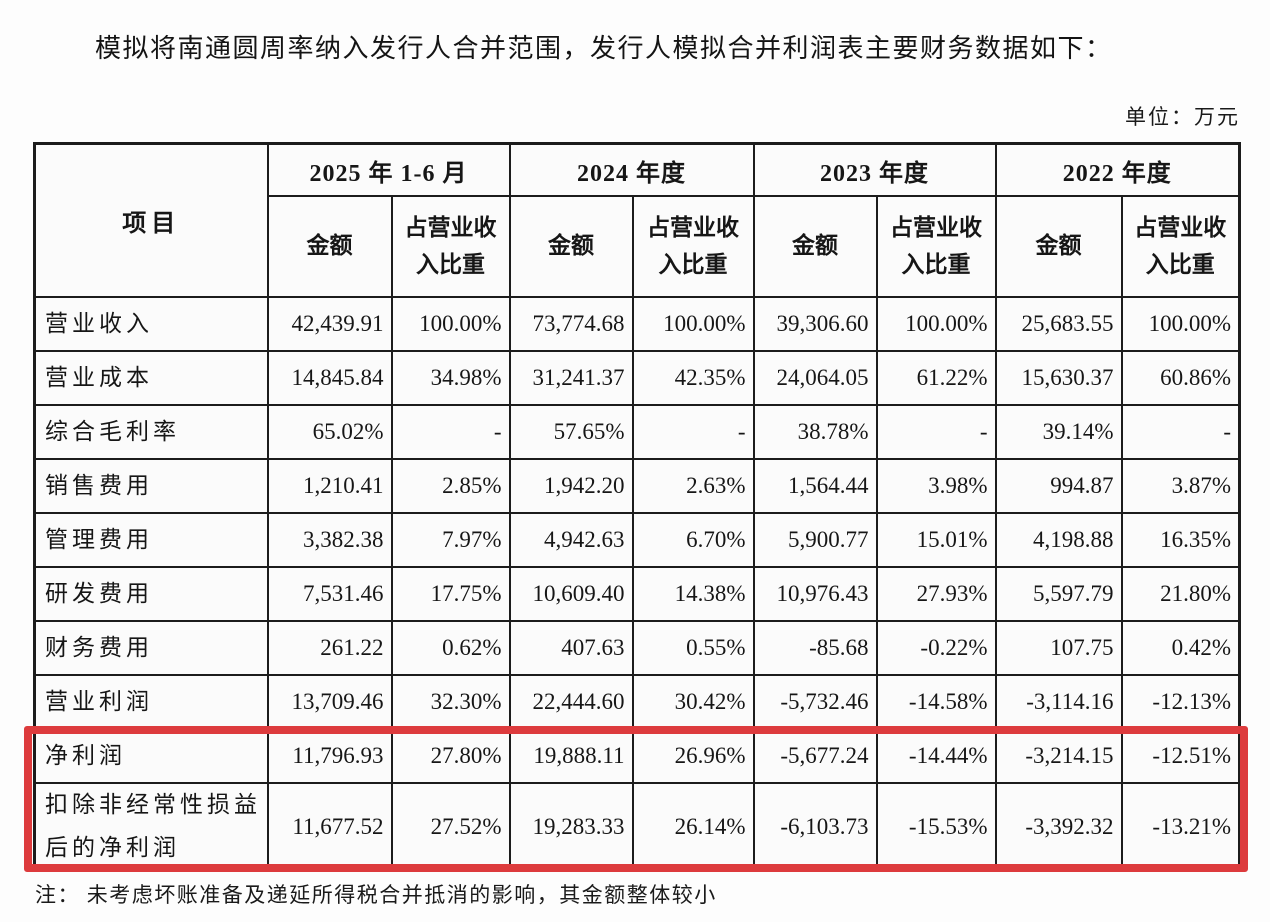 Image resolution: width=1270 pixels, height=922 pixels. I want to click on amount-cell: 57.65%, so click(571, 432).